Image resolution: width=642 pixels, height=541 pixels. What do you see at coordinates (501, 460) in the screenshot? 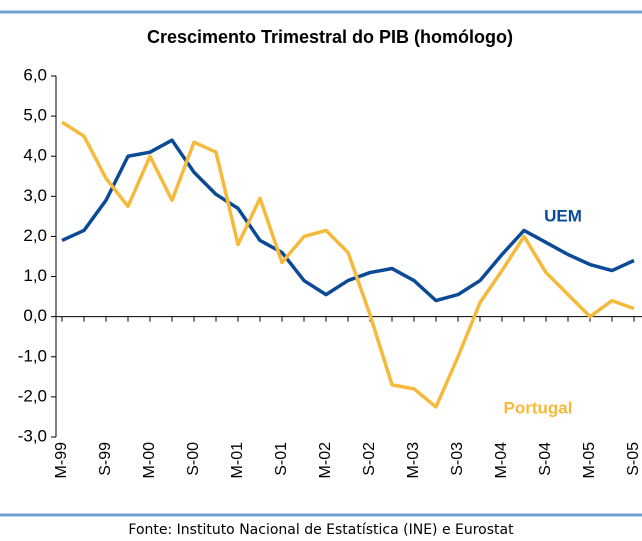
I see `x-tick-label: M-04` at bounding box center [501, 460].